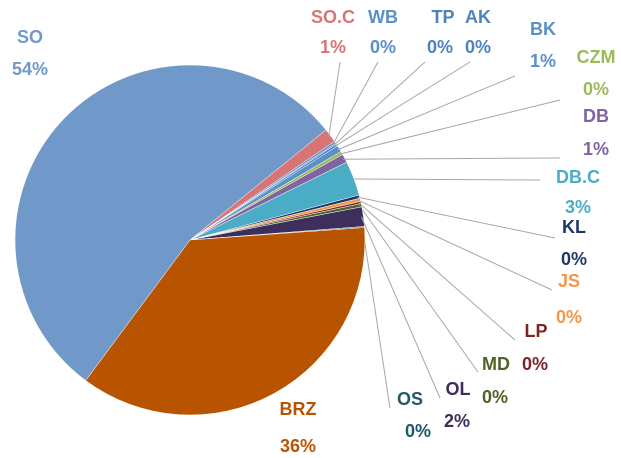 The height and width of the screenshot is (458, 621). What do you see at coordinates (596, 57) in the screenshot?
I see `slice-label: CZM` at bounding box center [596, 57].